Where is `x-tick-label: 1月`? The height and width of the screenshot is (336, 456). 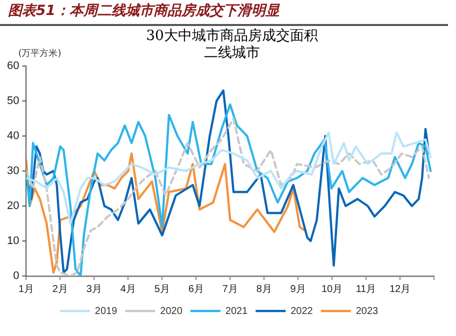 x-tick-label: 1月 is located at coordinates (26, 289).